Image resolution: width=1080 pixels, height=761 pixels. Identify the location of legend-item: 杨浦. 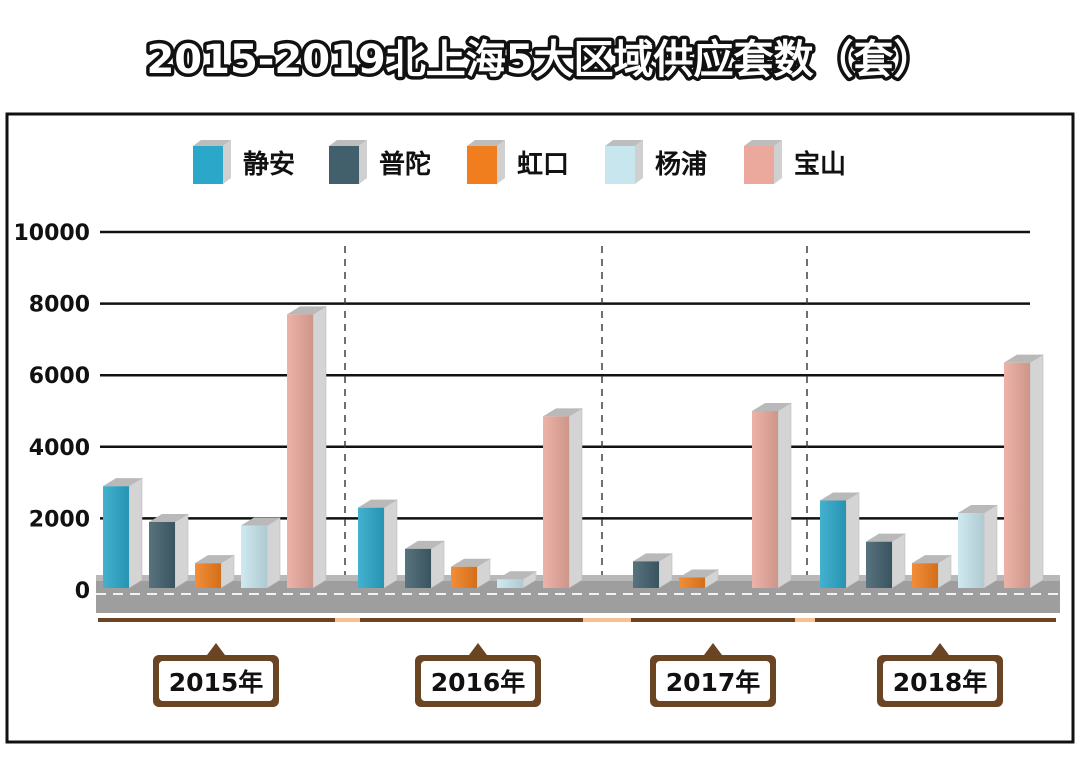
(656, 162).